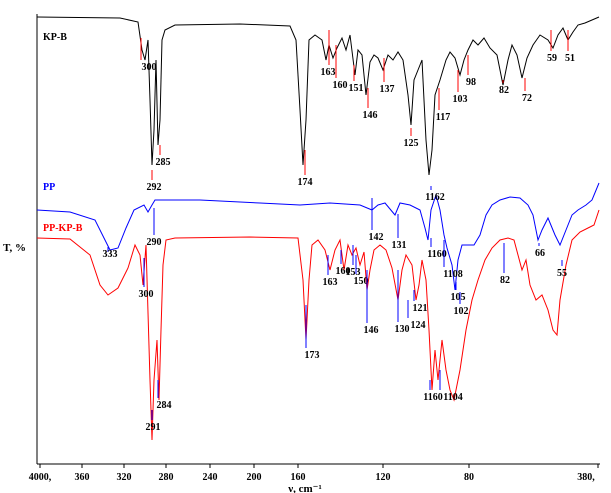 This screenshot has width=611, height=493. I want to click on peak-label: 51, so click(570, 58).